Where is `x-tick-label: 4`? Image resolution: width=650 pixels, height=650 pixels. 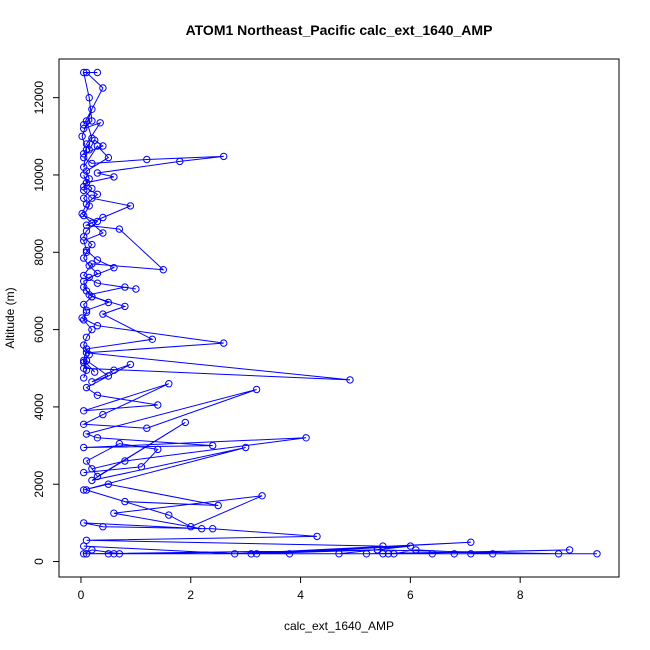 x-tick-label: 4 is located at coordinates (300, 595).